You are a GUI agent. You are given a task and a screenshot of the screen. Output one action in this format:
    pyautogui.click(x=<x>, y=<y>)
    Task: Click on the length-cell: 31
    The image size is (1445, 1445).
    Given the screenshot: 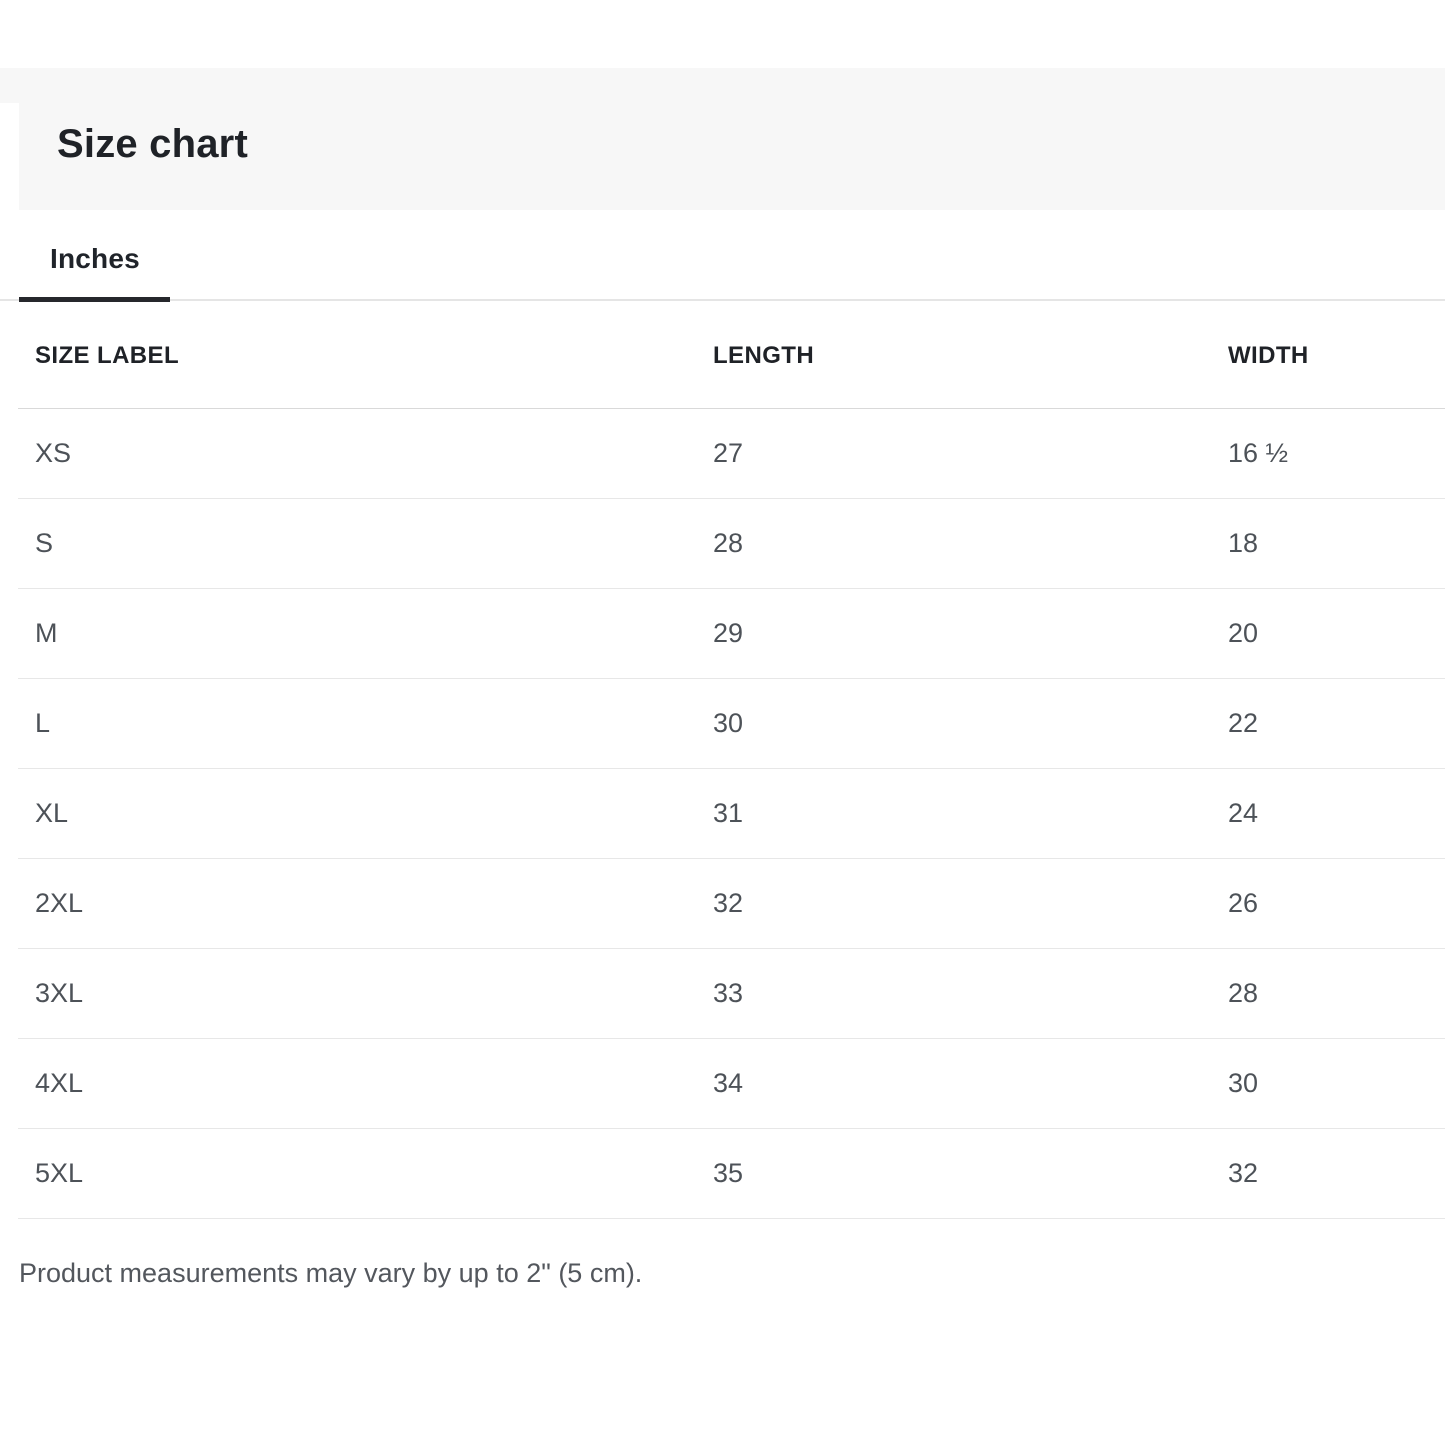 What is the action you would take?
    pyautogui.click(x=728, y=813)
    